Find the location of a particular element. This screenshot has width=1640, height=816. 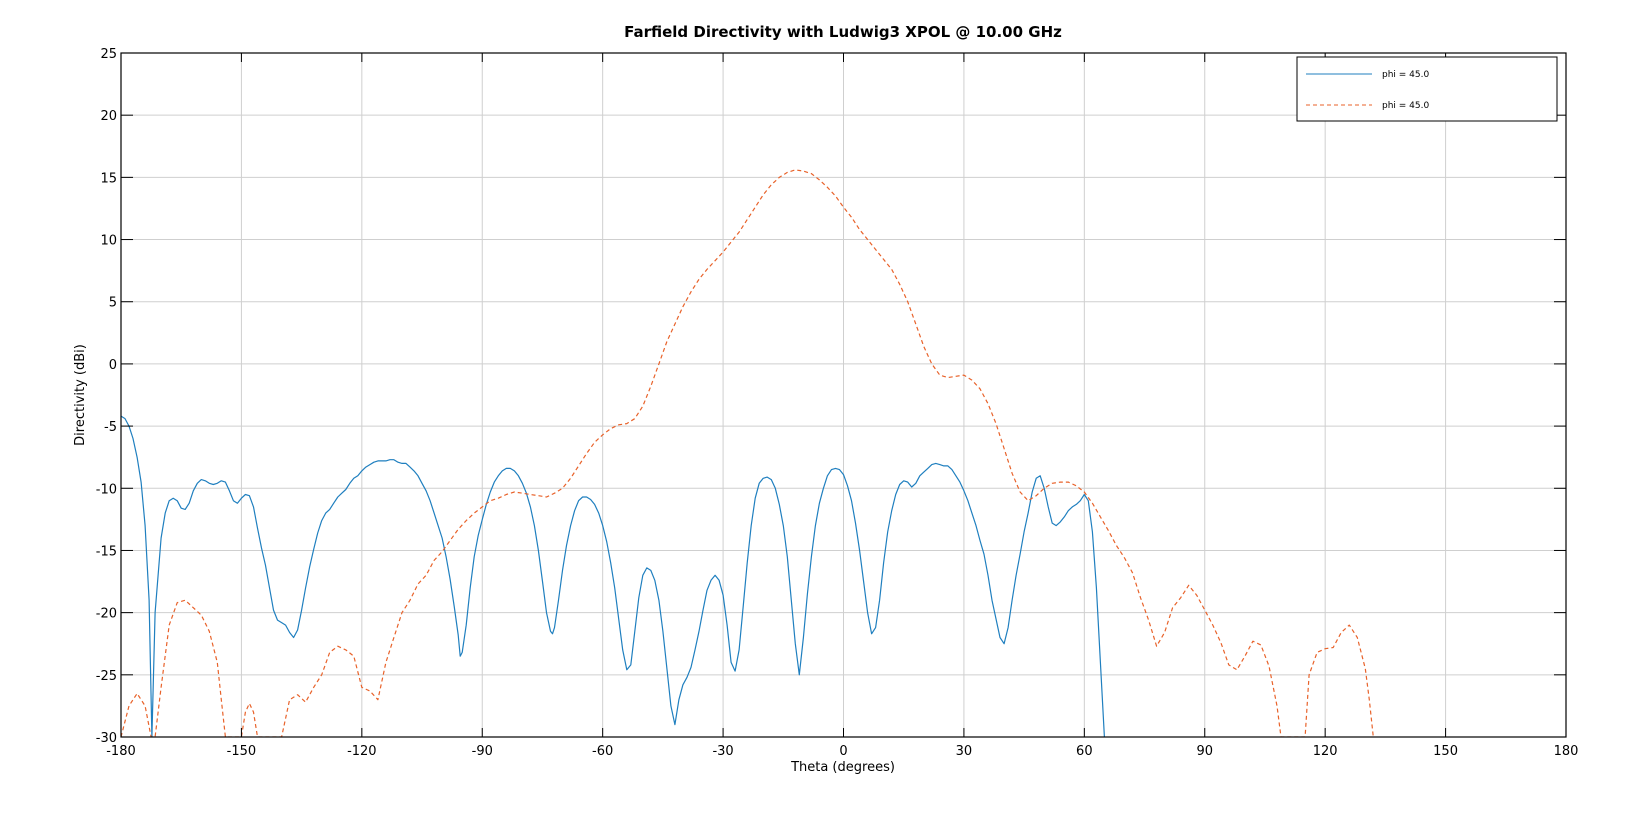

x-tick-label: -60 is located at coordinates (602, 751).